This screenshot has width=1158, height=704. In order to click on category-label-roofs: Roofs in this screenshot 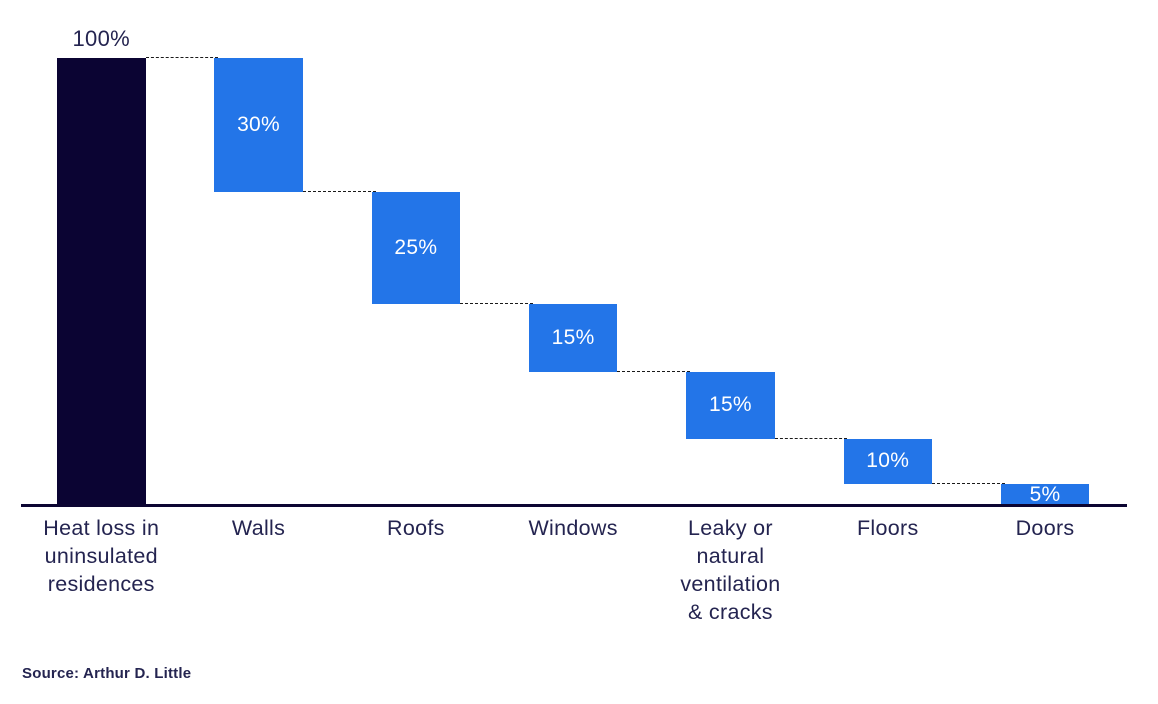, I will do `click(416, 528)`.